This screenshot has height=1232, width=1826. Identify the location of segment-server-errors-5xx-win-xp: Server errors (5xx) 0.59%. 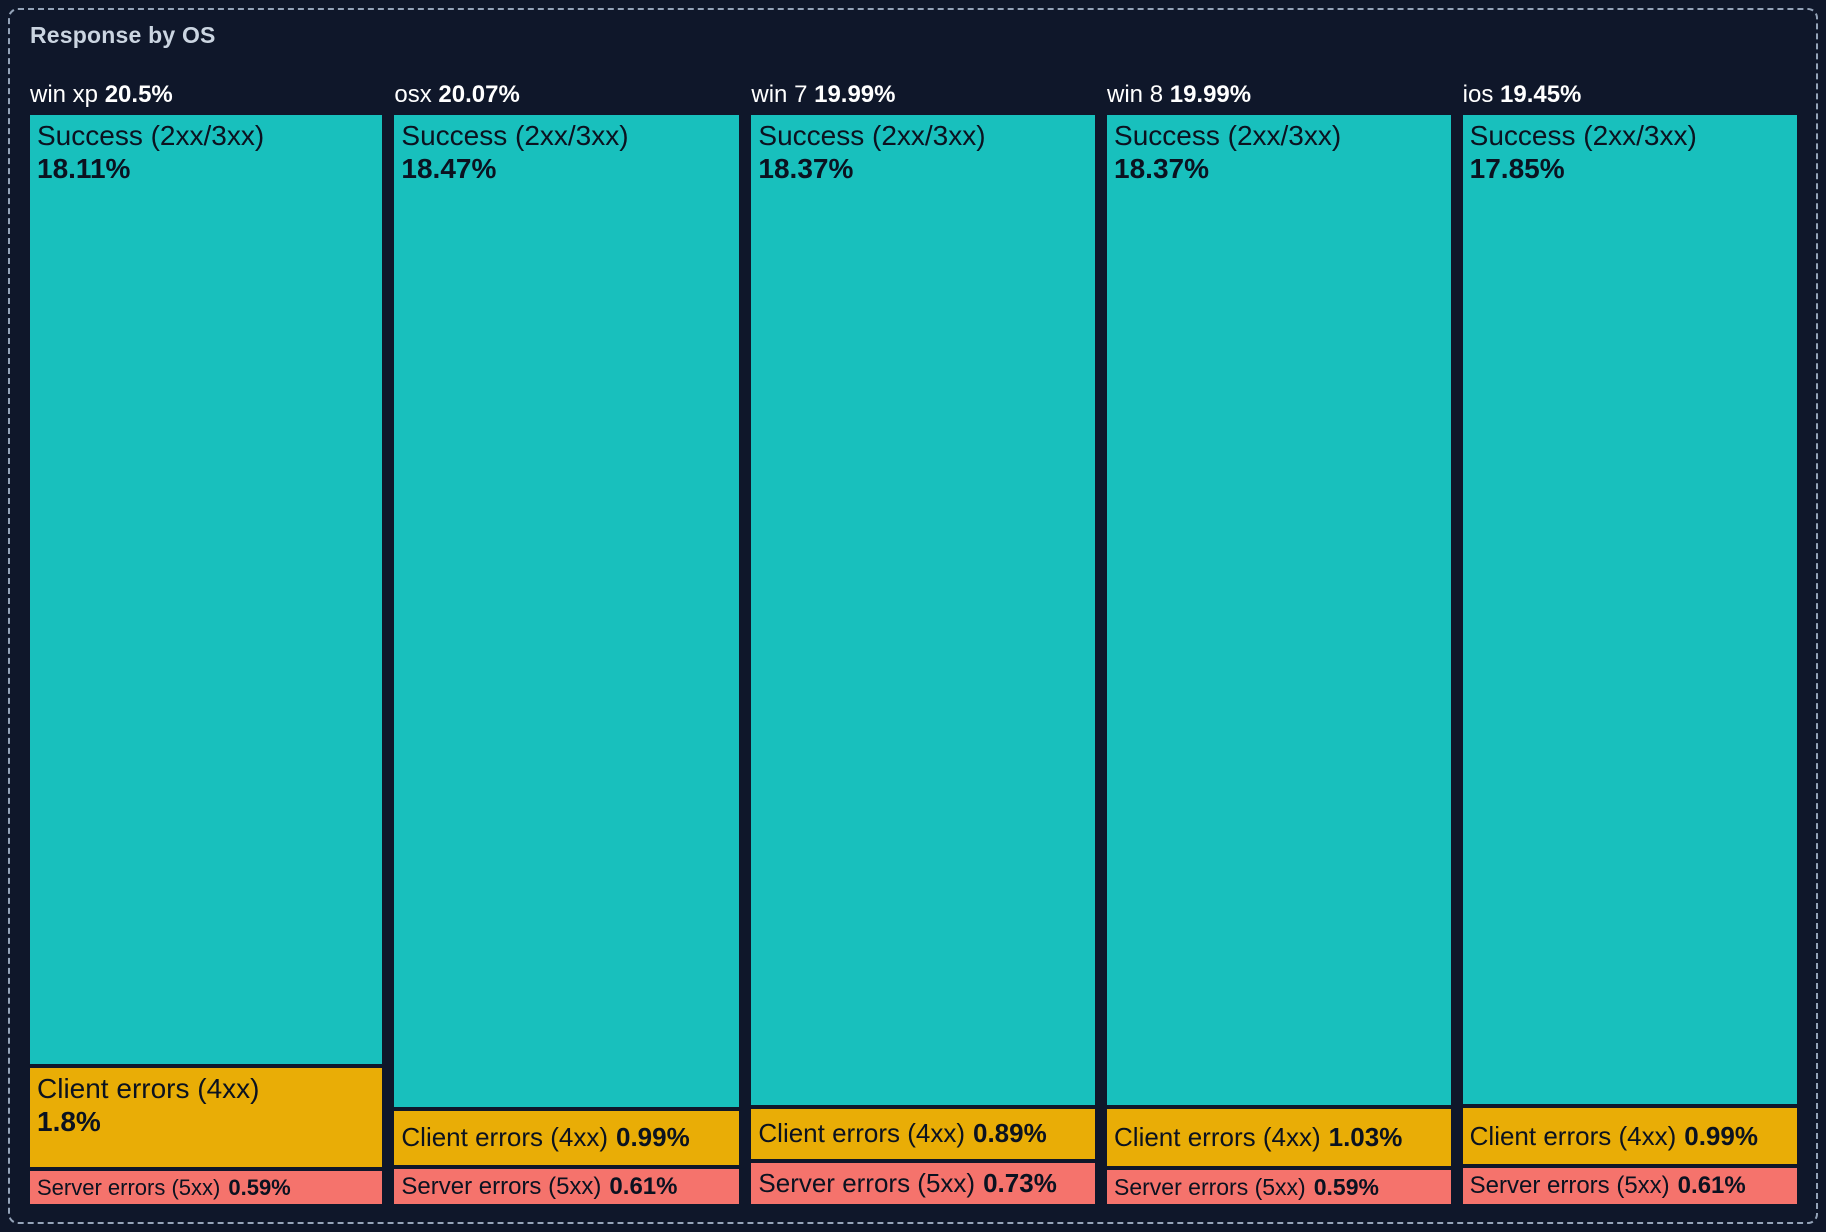
(206, 1187).